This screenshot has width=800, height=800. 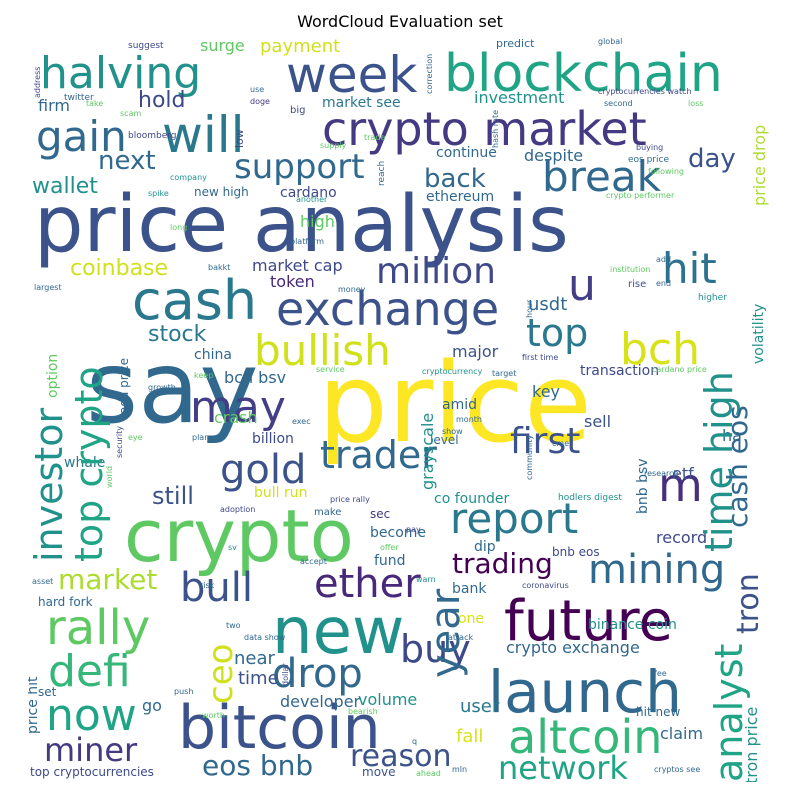 What do you see at coordinates (203, 135) in the screenshot?
I see `cloud-word: will` at bounding box center [203, 135].